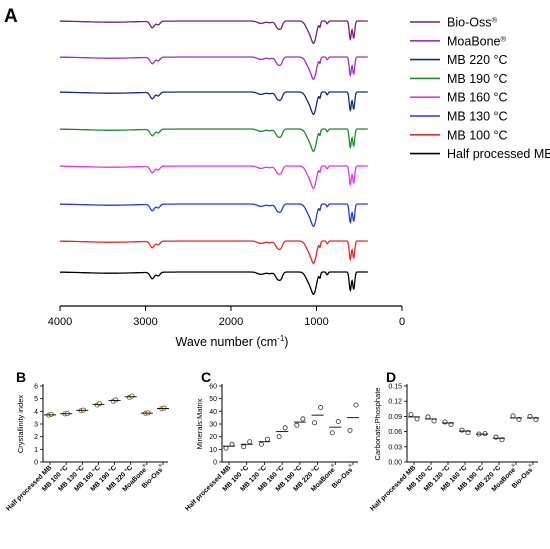 Image resolution: width=550 pixels, height=549 pixels. What do you see at coordinates (213, 412) in the screenshot?
I see `y-tick-label: 40` at bounding box center [213, 412].